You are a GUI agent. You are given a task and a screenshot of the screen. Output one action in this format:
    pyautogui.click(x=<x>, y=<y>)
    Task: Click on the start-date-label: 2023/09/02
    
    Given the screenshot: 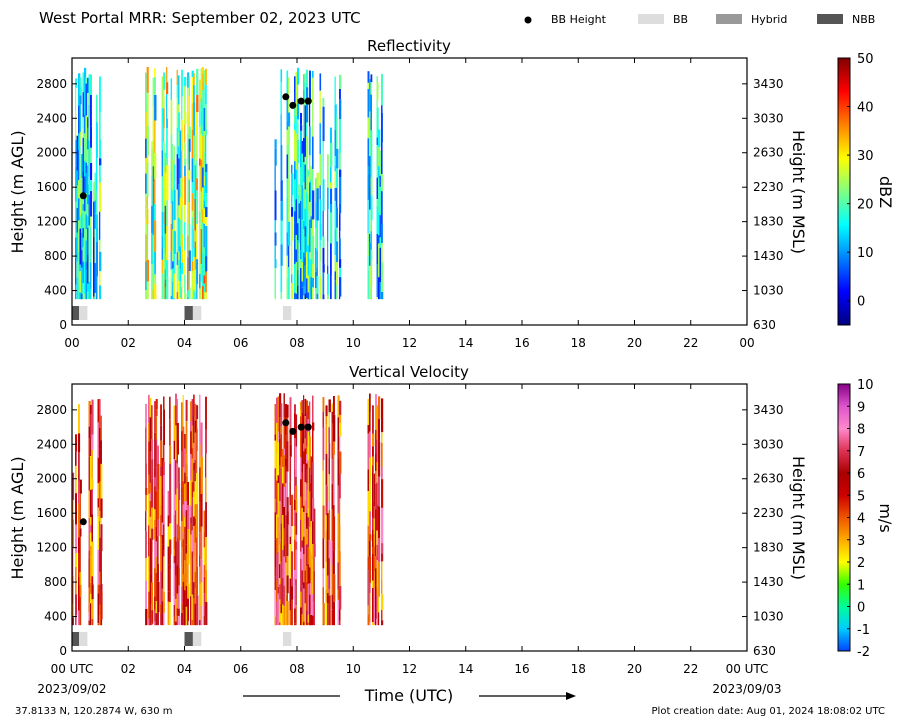 What is the action you would take?
    pyautogui.click(x=71, y=689)
    